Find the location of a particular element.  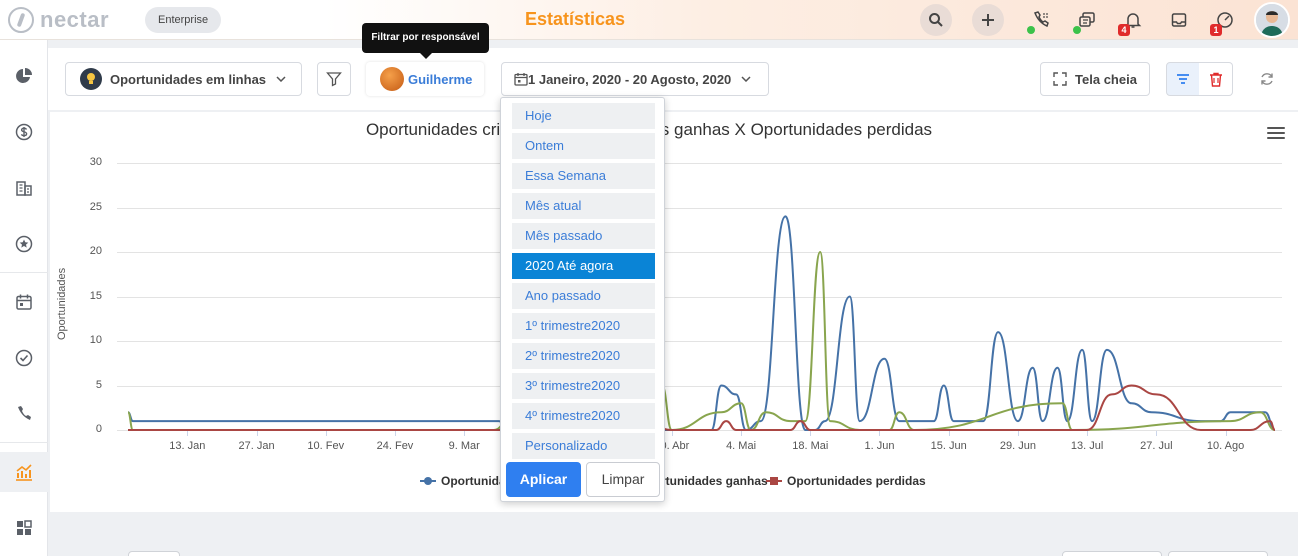

legend-marker is located at coordinates (428, 481).